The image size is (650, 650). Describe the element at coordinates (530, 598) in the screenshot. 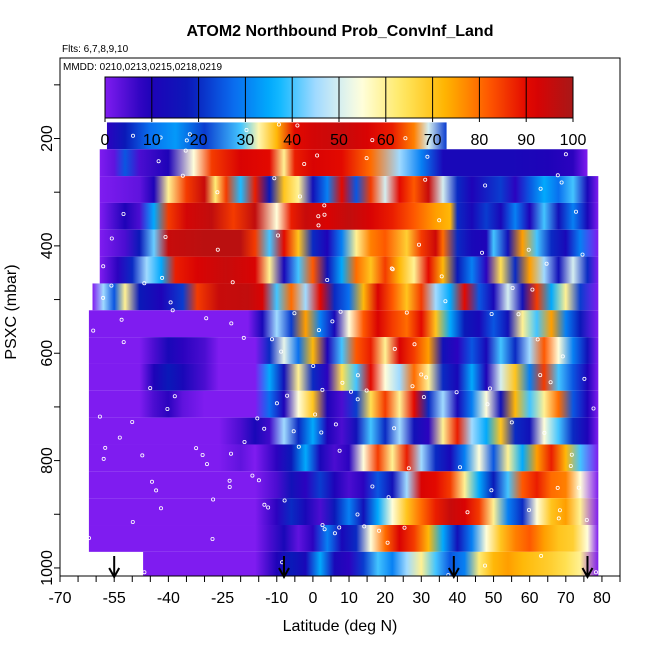

I see `x-tick-label: 60` at that location.